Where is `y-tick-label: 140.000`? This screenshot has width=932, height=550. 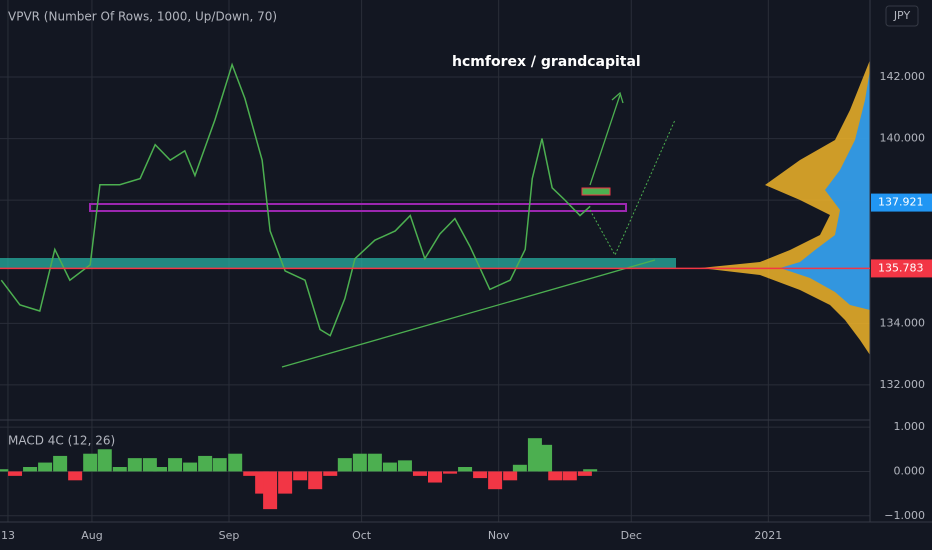
y-tick-label: 140.000 is located at coordinates (903, 138).